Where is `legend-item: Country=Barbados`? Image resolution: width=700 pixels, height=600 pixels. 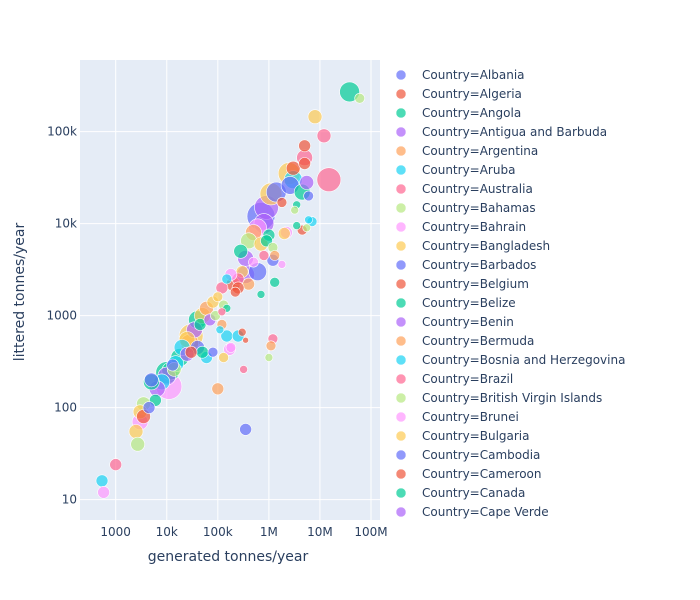
legend-item: Country=Barbados is located at coordinates (465, 265).